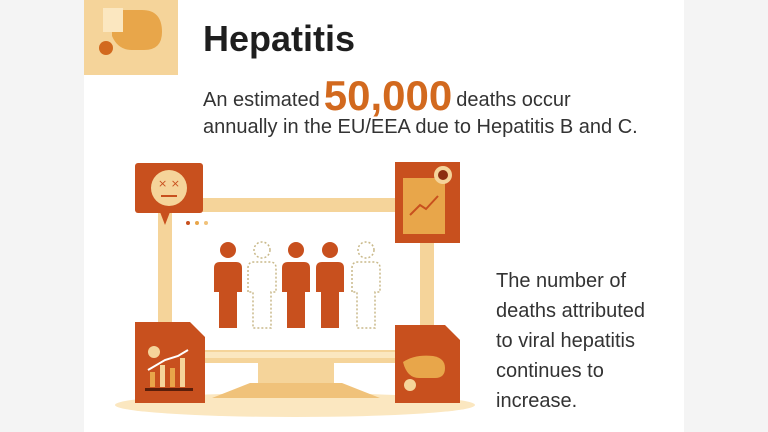 The image size is (768, 432). Describe the element at coordinates (561, 281) in the screenshot. I see `side-note-line: The number of` at that location.